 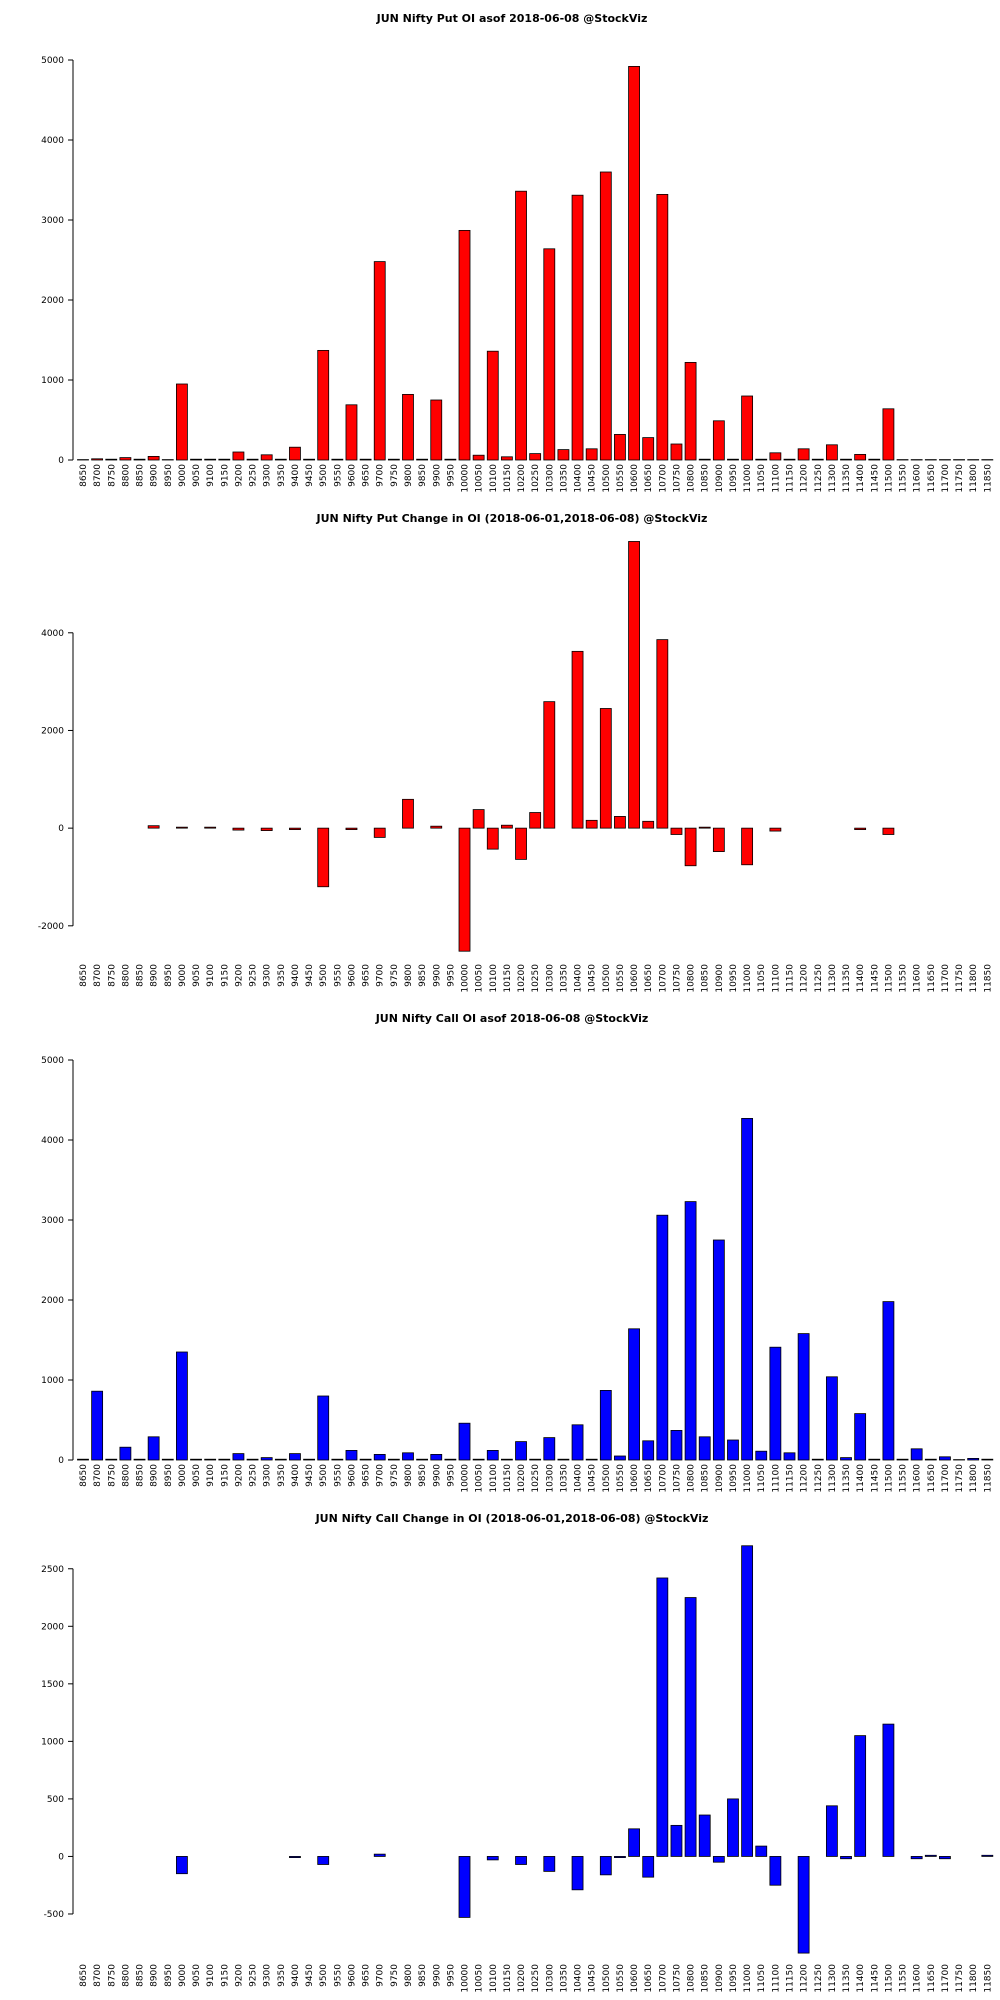 What do you see at coordinates (593, 1978) in the screenshot?
I see `x-tick-label: 10450` at bounding box center [593, 1978].